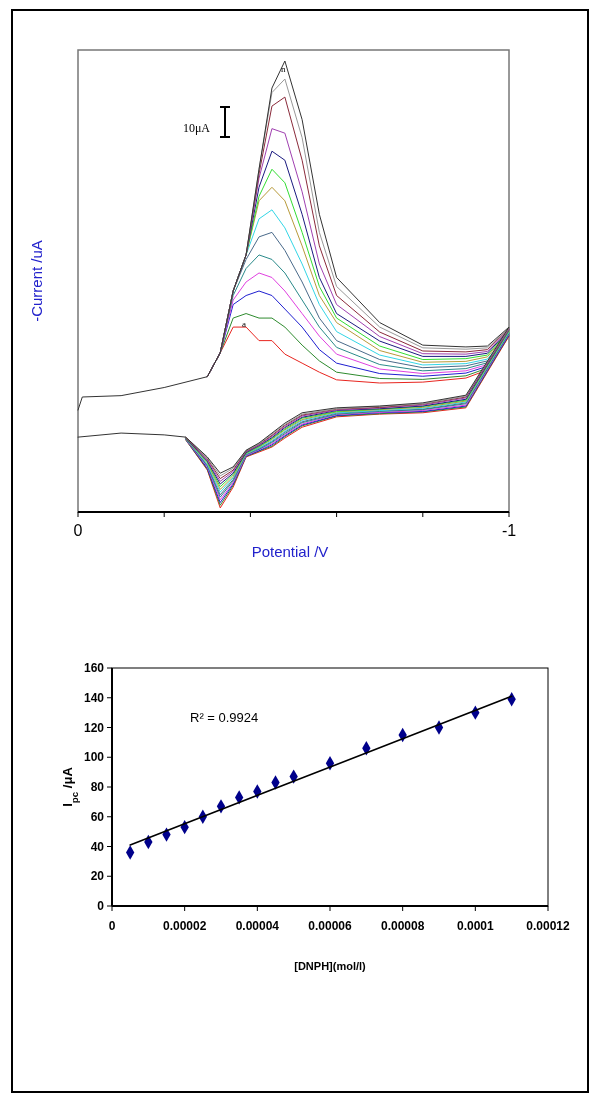 This screenshot has width=591, height=1093. What do you see at coordinates (94, 697) in the screenshot?
I see `y-tick-label: 140` at bounding box center [94, 697].